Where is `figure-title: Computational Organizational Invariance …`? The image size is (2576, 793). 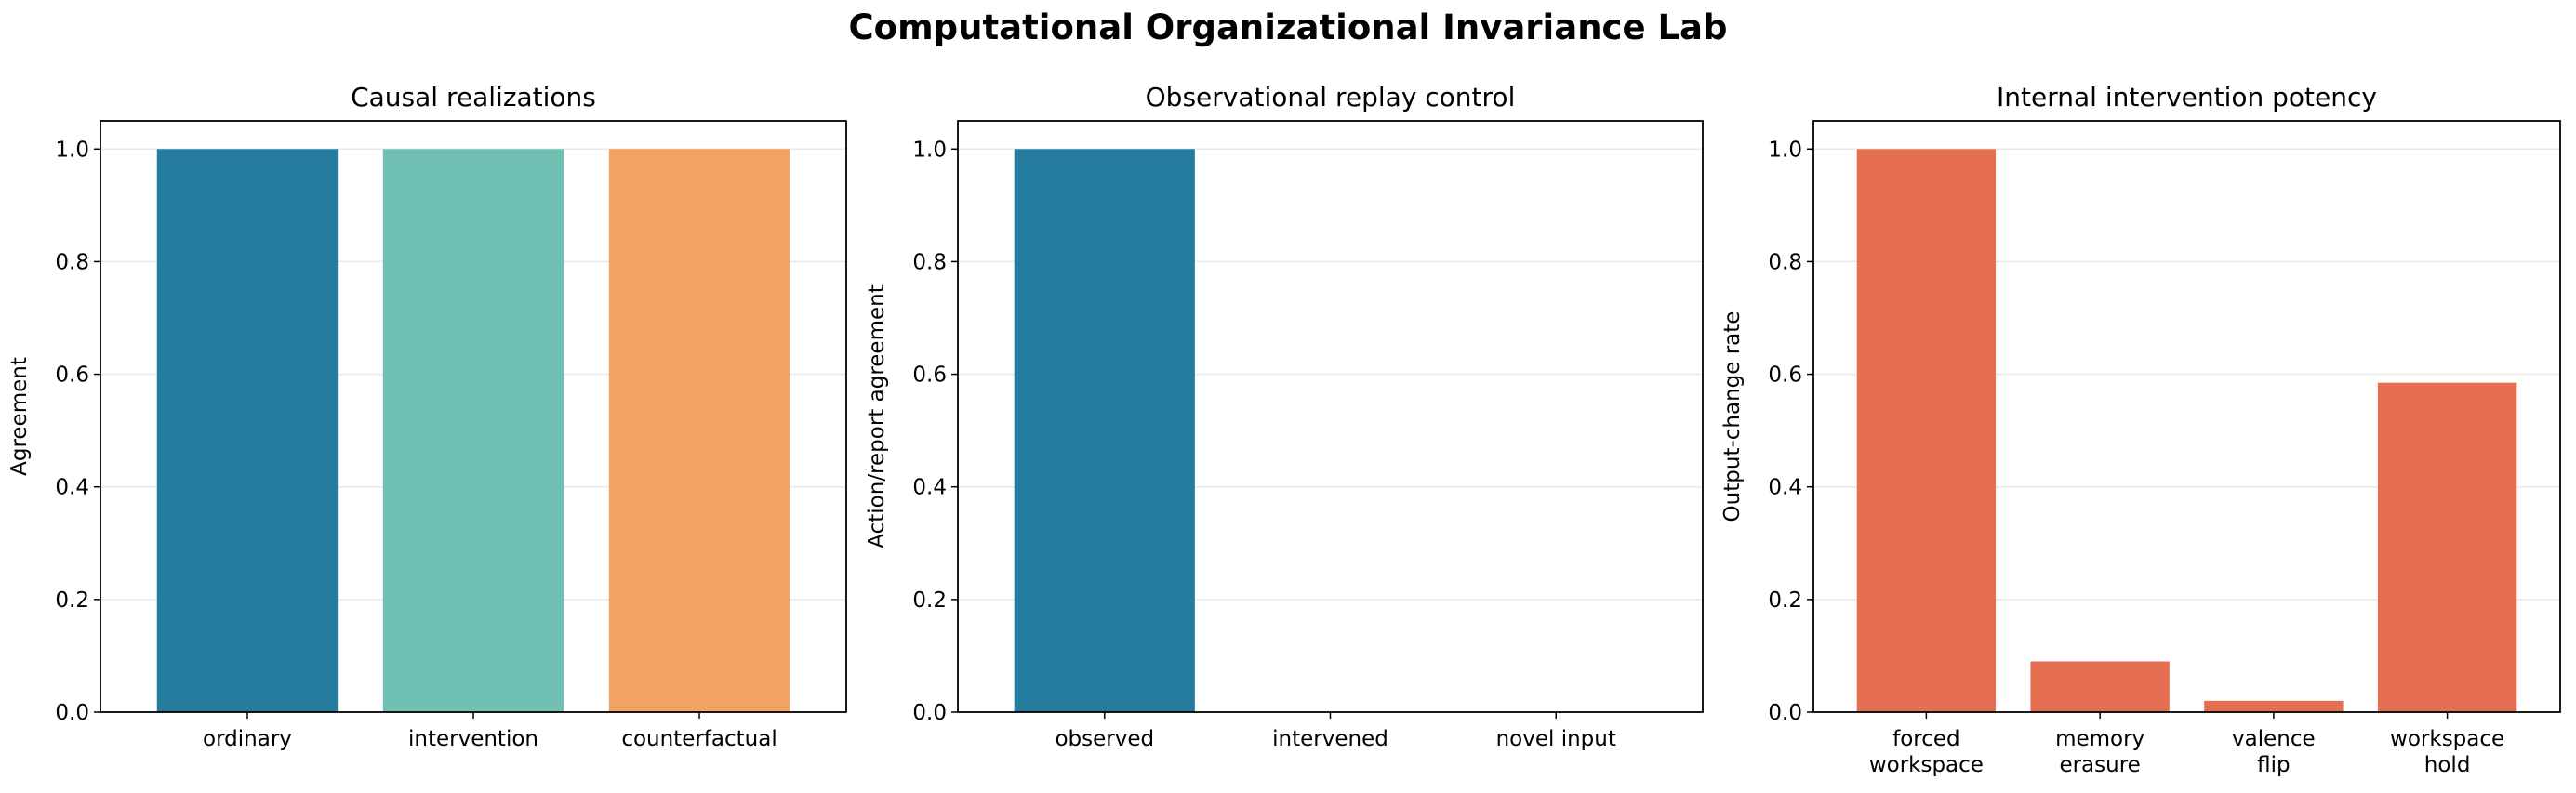
figure-title: Computational Organizational Invariance … is located at coordinates (1288, 27).